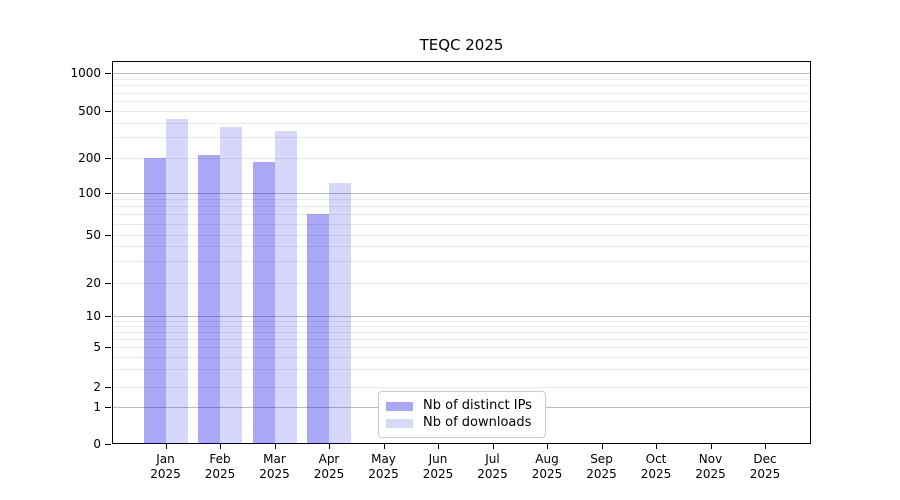  Describe the element at coordinates (97, 407) in the screenshot. I see `y-tick-label-1: 1` at that location.